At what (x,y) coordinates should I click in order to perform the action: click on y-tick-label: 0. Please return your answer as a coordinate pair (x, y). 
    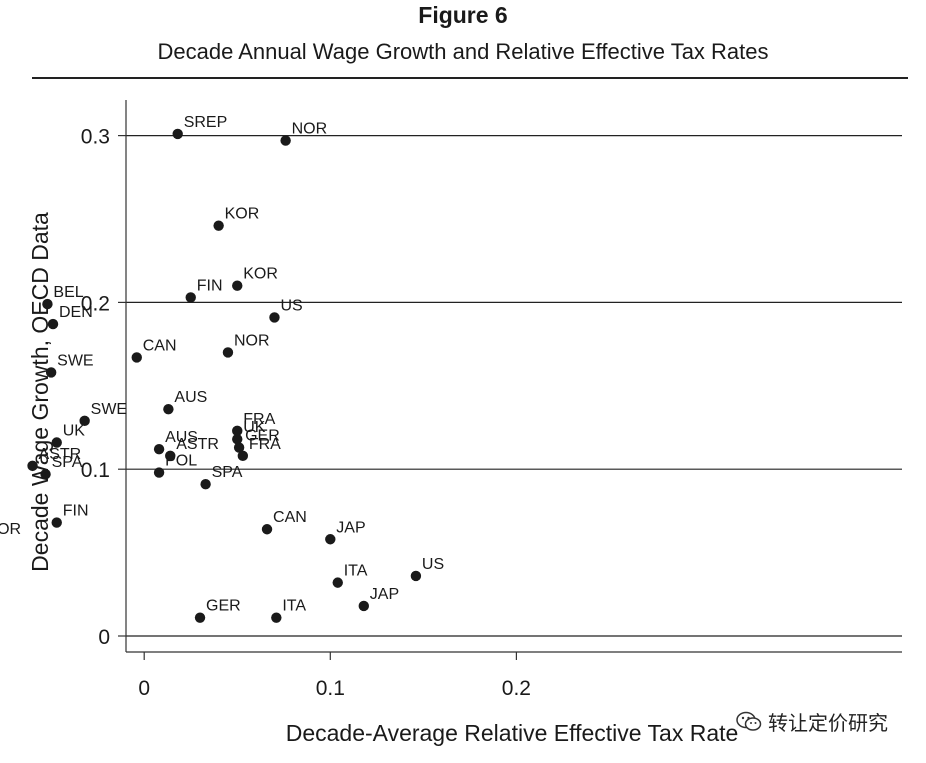
    Looking at the image, I should click on (104, 637).